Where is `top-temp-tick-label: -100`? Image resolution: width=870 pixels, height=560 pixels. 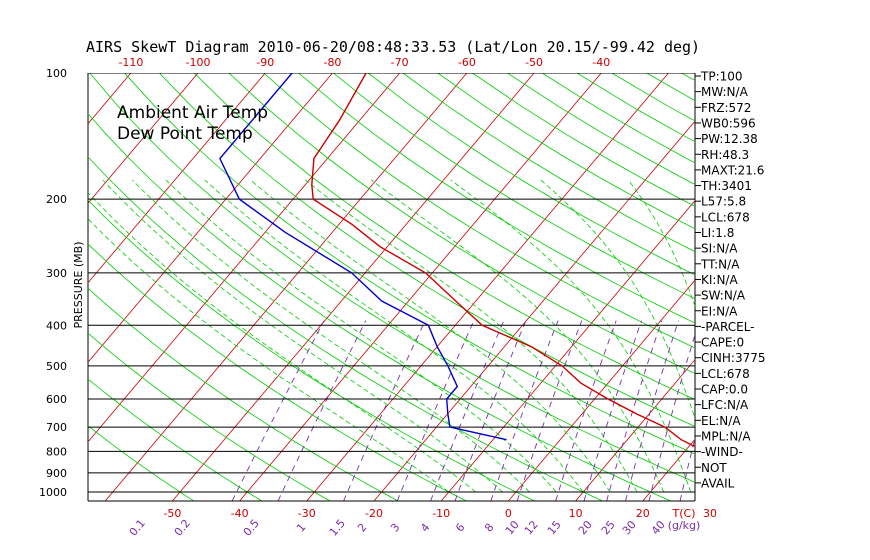
top-temp-tick-label: -100 is located at coordinates (198, 62).